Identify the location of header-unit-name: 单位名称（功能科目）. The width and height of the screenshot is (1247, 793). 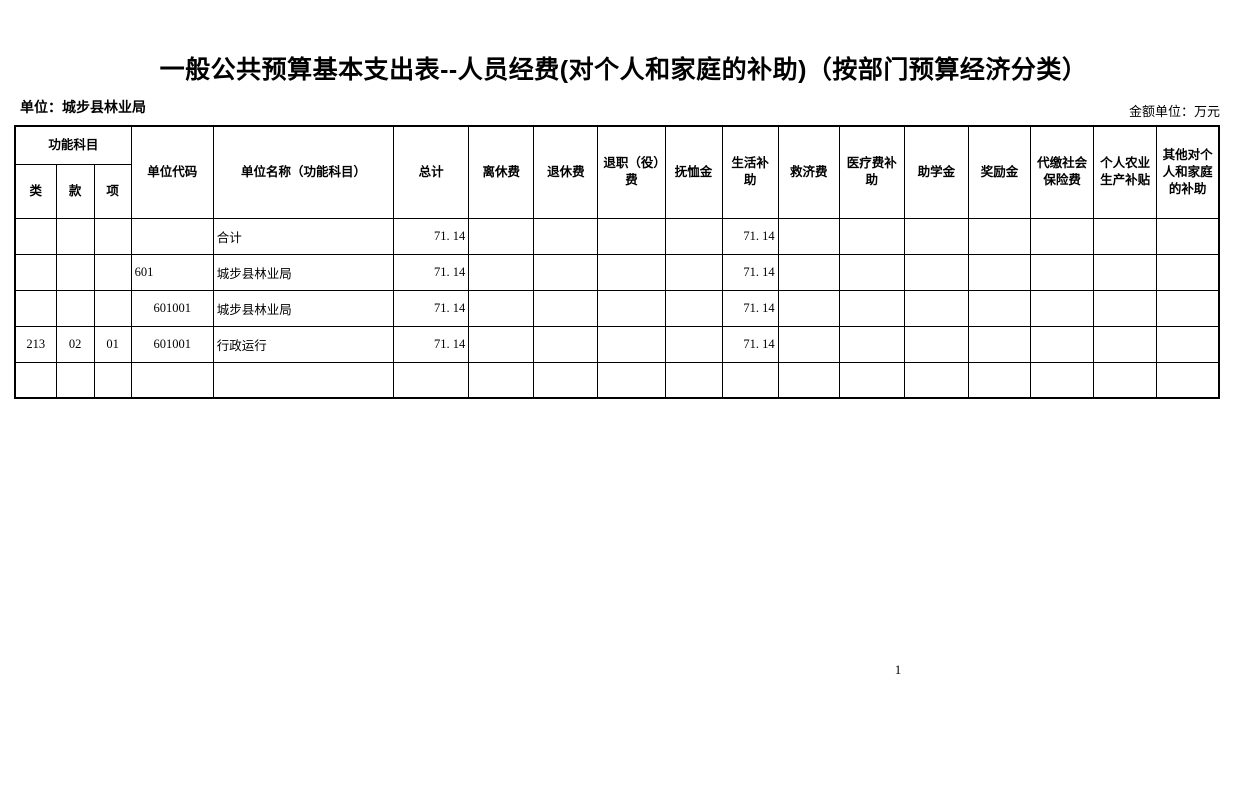
(303, 172).